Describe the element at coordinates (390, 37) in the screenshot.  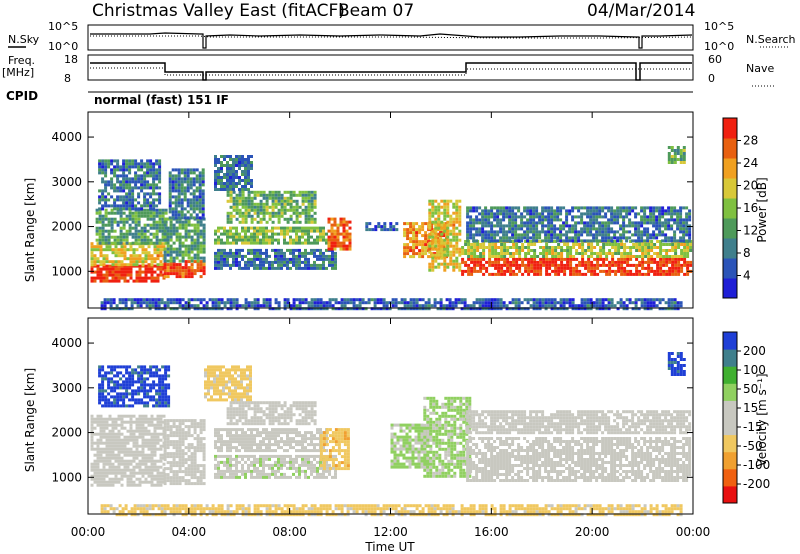
I see `noise-frame` at that location.